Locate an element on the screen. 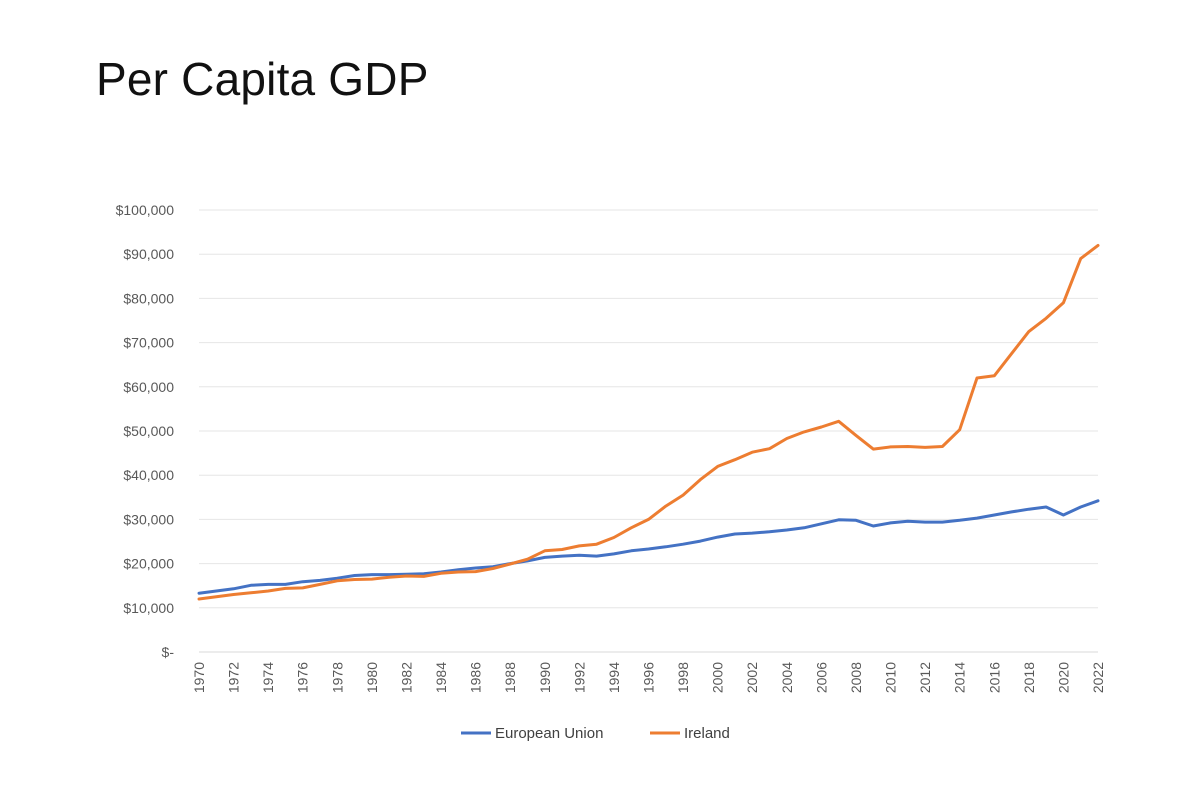 The height and width of the screenshot is (800, 1200). x-tick-label: 1998 is located at coordinates (683, 677).